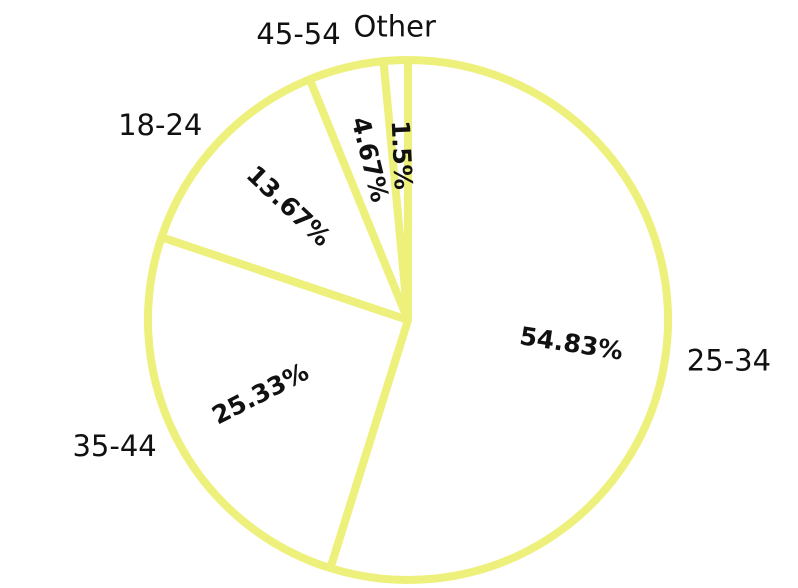 The image size is (798, 588). What do you see at coordinates (729, 361) in the screenshot?
I see `category-label: 25-34` at bounding box center [729, 361].